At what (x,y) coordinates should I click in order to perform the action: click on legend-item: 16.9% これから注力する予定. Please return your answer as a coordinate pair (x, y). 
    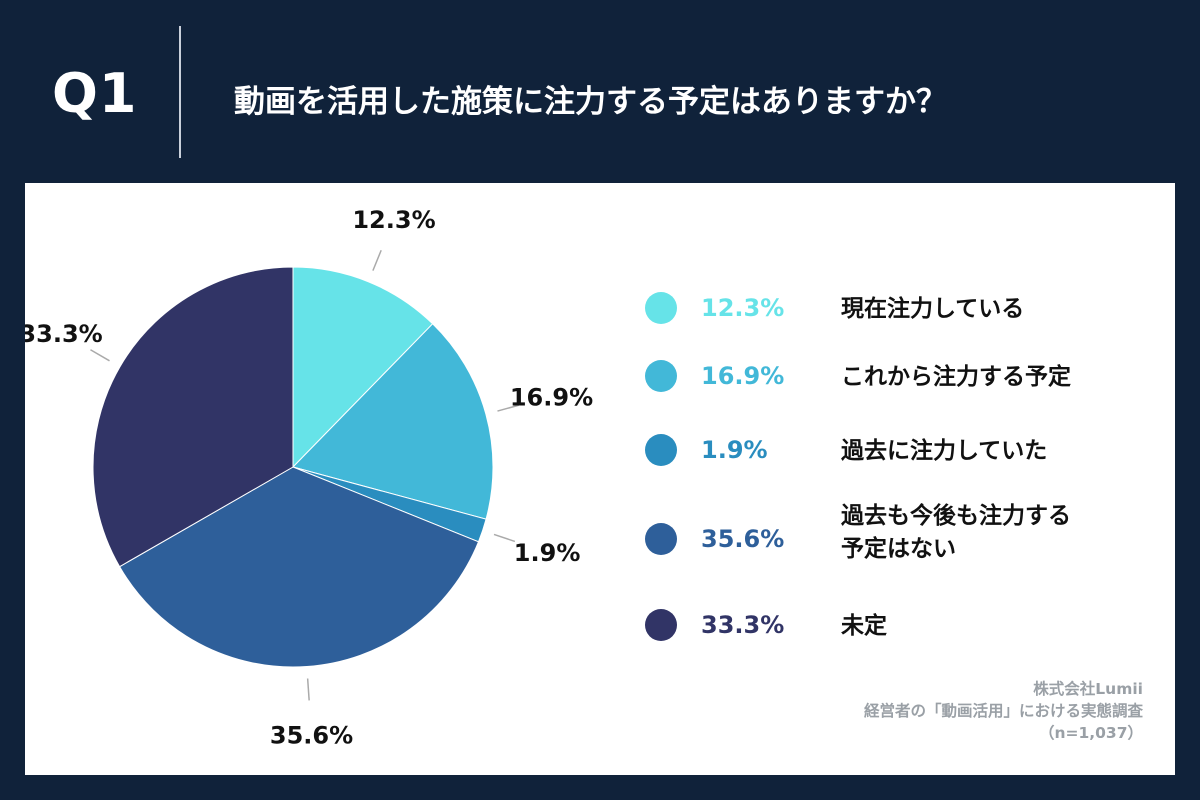
    Looking at the image, I should click on (905, 376).